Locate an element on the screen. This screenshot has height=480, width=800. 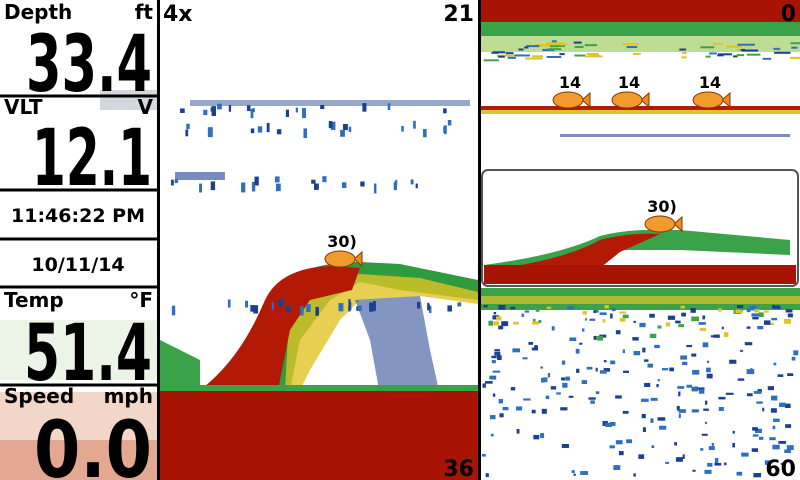
sonar-noise is located at coordinates (200, 176).